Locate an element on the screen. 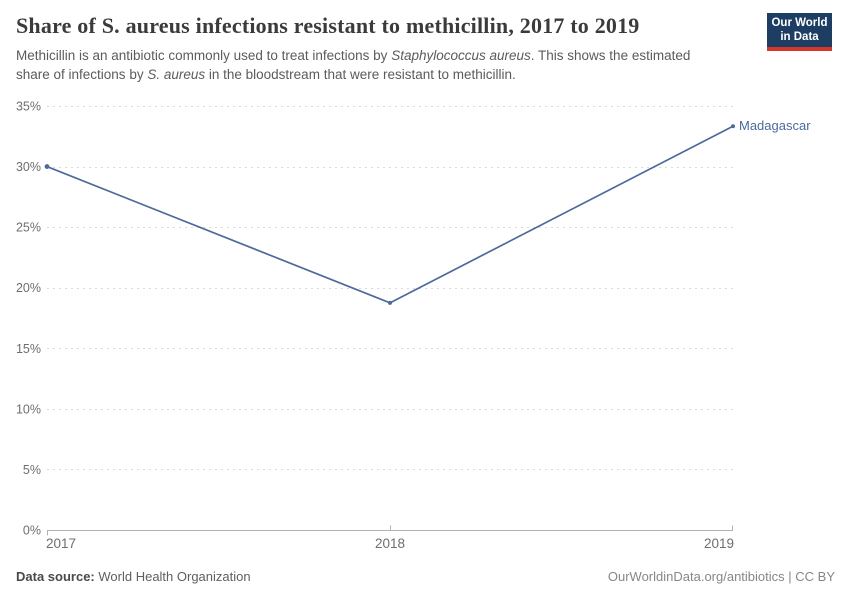  data-source-label: Data source: is located at coordinates (55, 576).